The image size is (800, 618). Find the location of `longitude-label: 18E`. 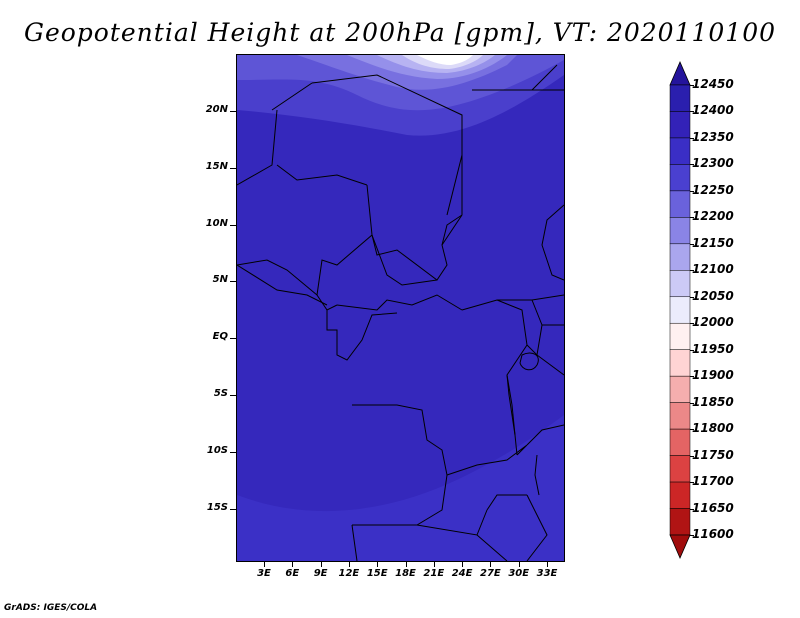

longitude-label: 18E is located at coordinates (405, 573).